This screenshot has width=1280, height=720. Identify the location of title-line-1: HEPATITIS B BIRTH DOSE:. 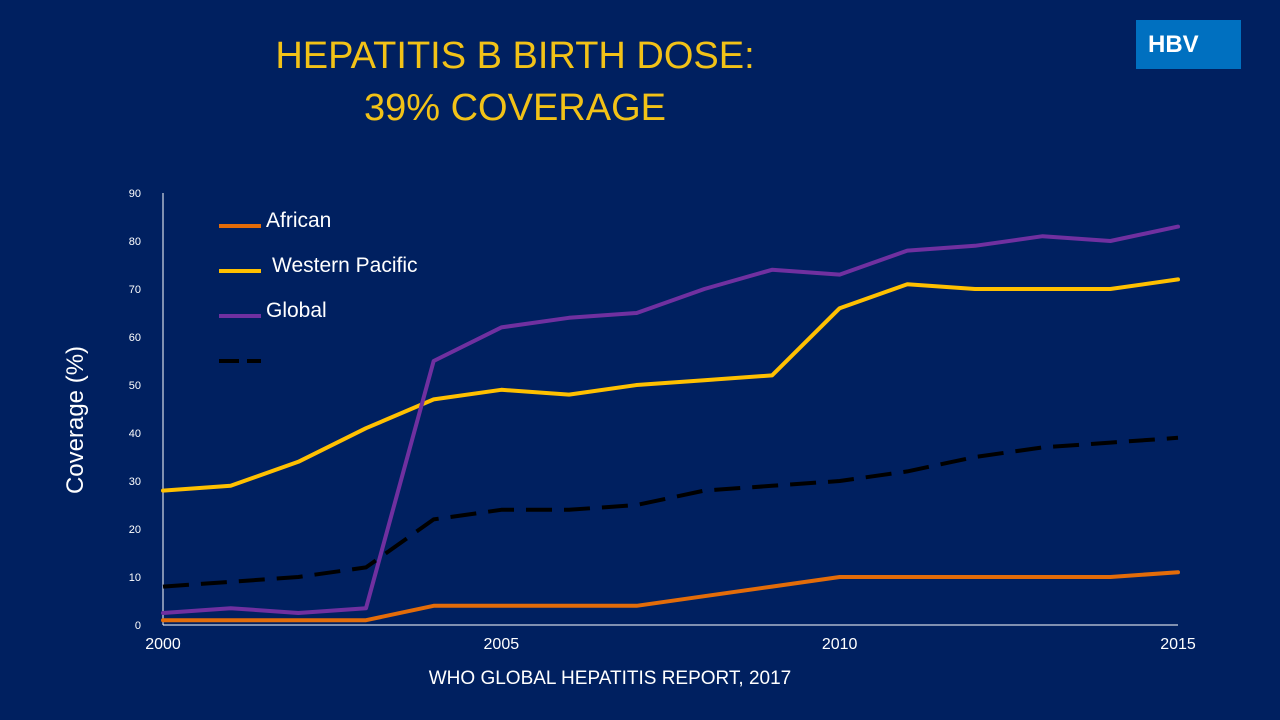
(515, 56).